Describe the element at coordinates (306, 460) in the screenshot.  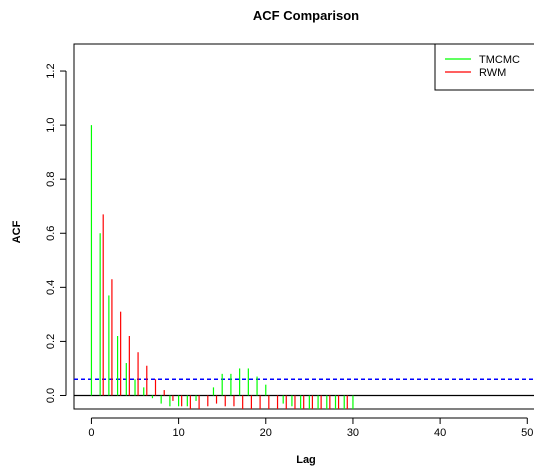
I see `x-axis-label: Lag` at that location.